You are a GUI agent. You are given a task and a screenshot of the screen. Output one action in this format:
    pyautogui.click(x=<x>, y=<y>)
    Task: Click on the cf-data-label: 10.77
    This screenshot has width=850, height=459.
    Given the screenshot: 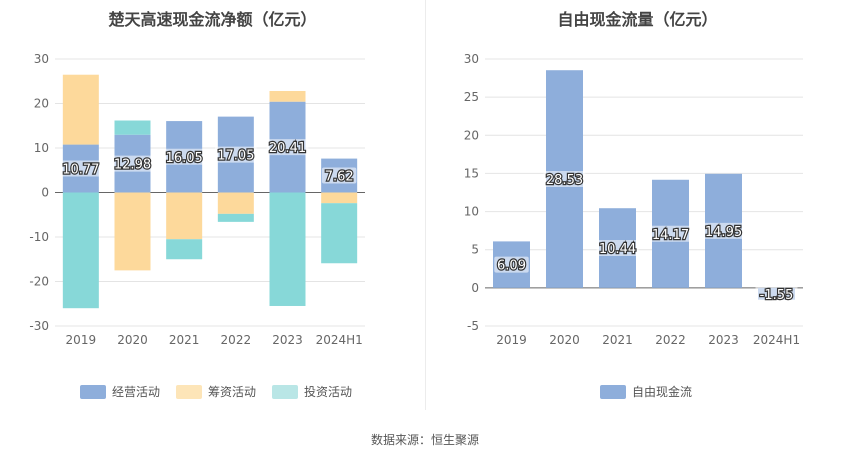 What is the action you would take?
    pyautogui.click(x=80, y=170)
    